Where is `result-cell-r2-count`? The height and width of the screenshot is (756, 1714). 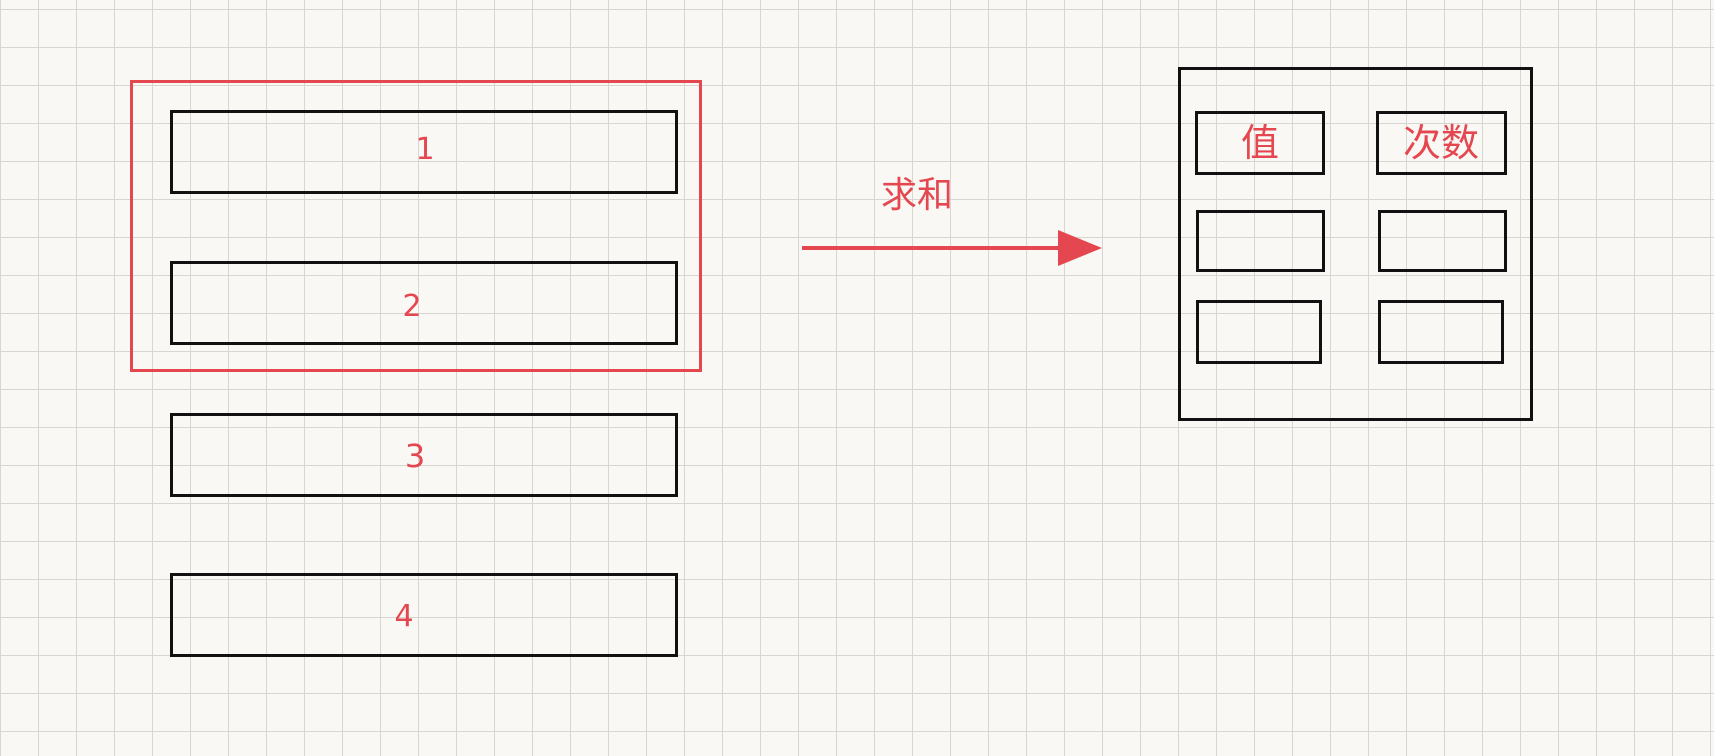
result-cell-r2-count is located at coordinates (1441, 332).